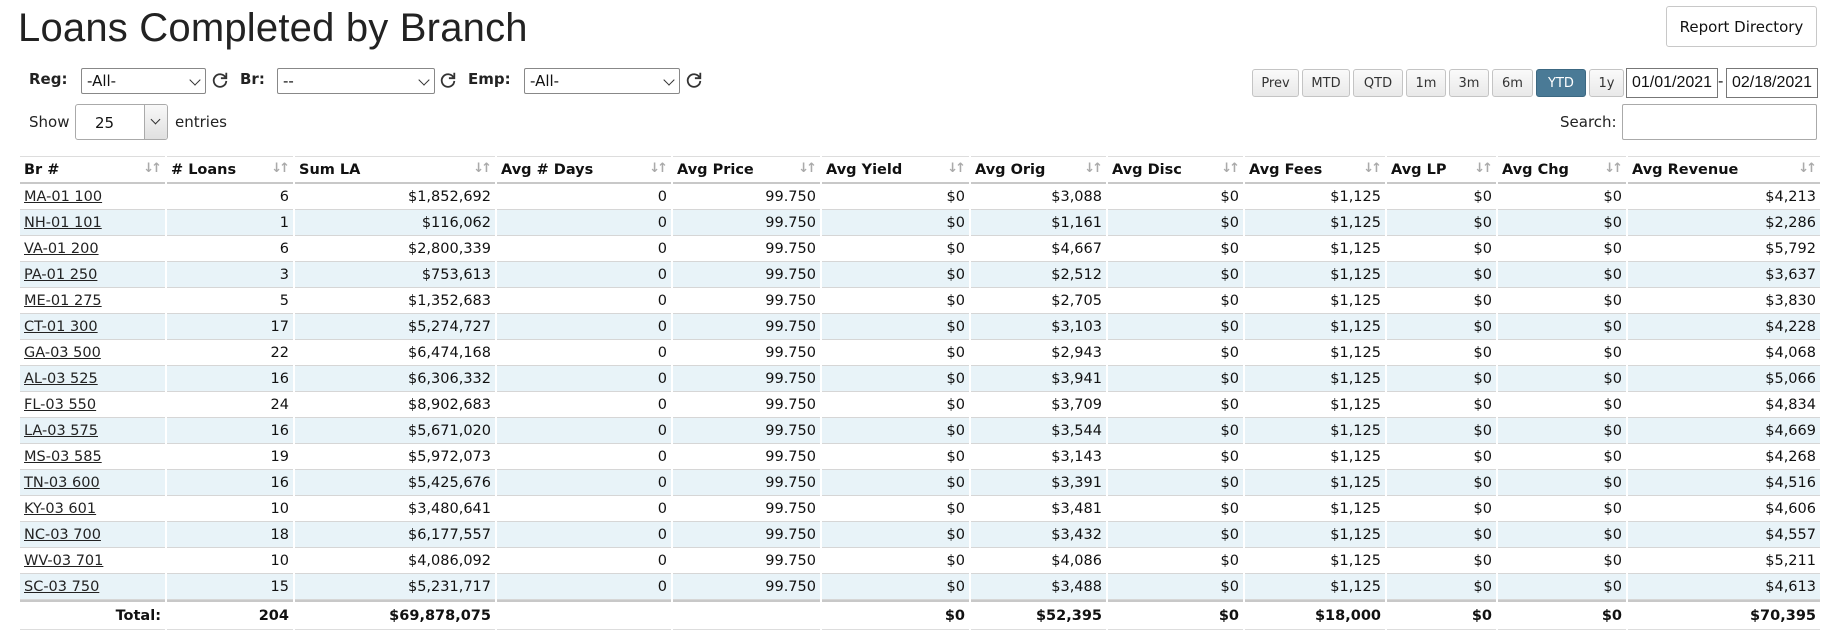 Image resolution: width=1836 pixels, height=630 pixels. What do you see at coordinates (62, 482) in the screenshot?
I see `branch-link: TN-03 600` at bounding box center [62, 482].